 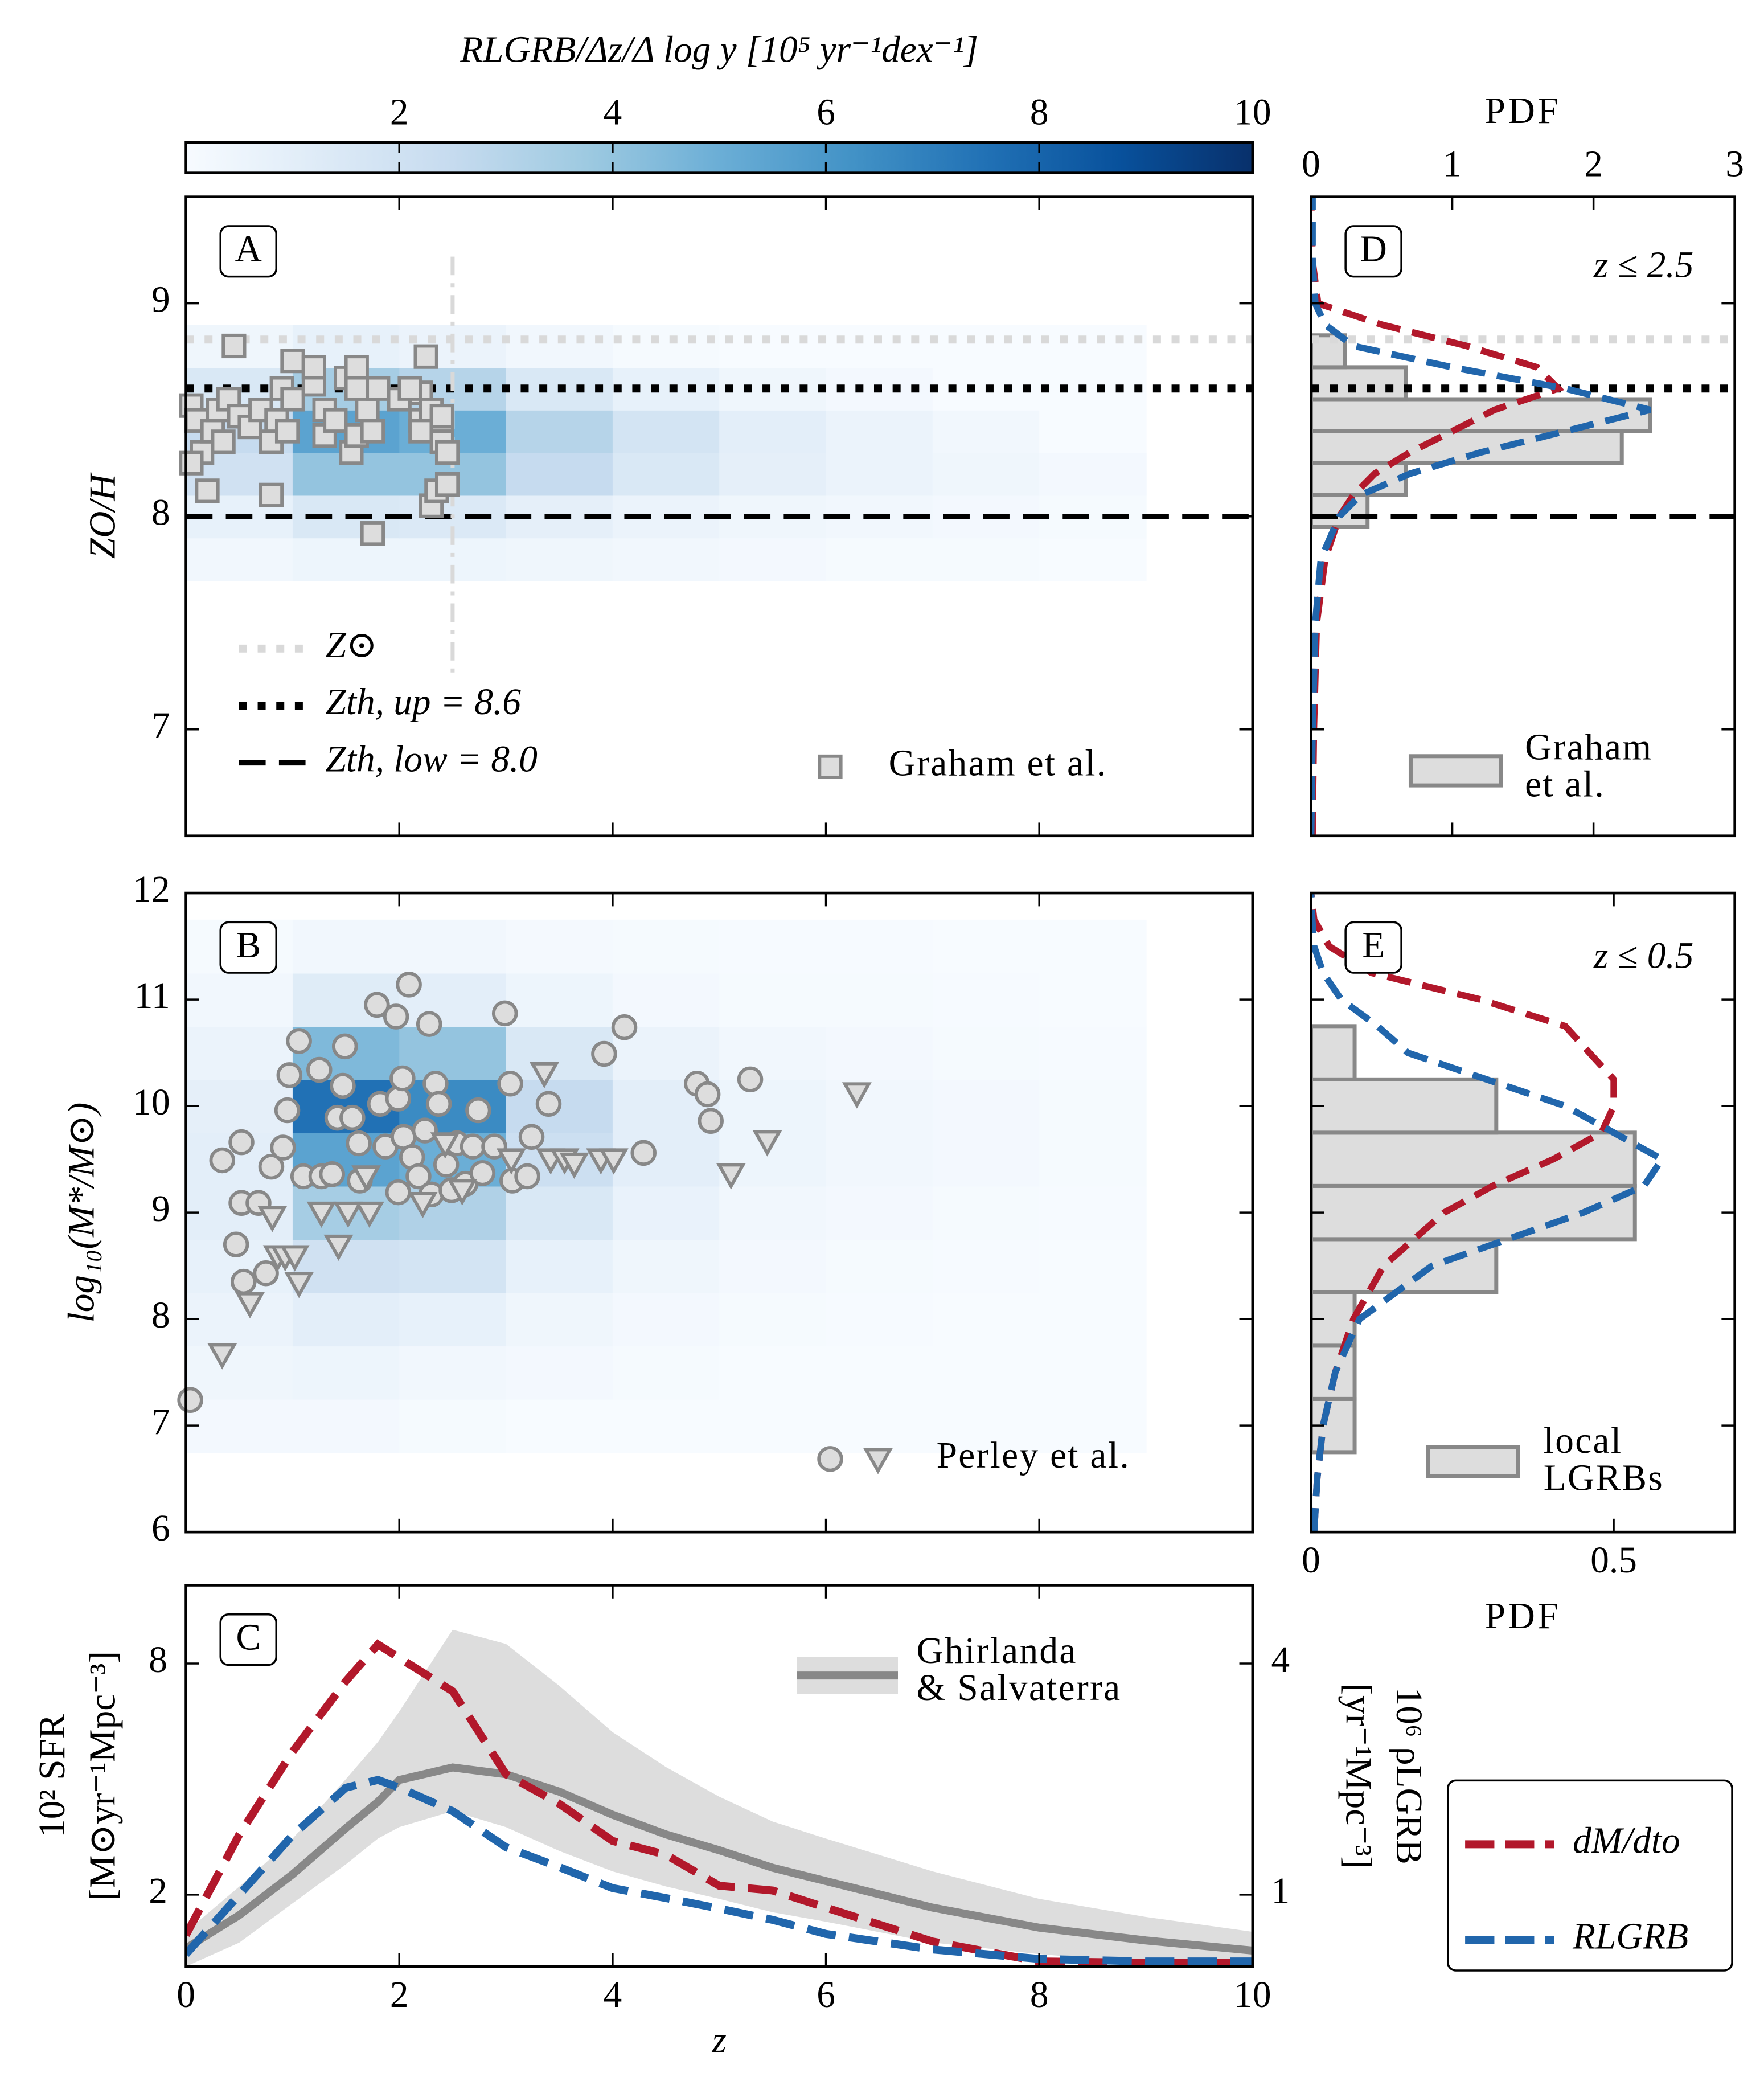 I want to click on legend-label: Graham et al., so click(x=998, y=763).